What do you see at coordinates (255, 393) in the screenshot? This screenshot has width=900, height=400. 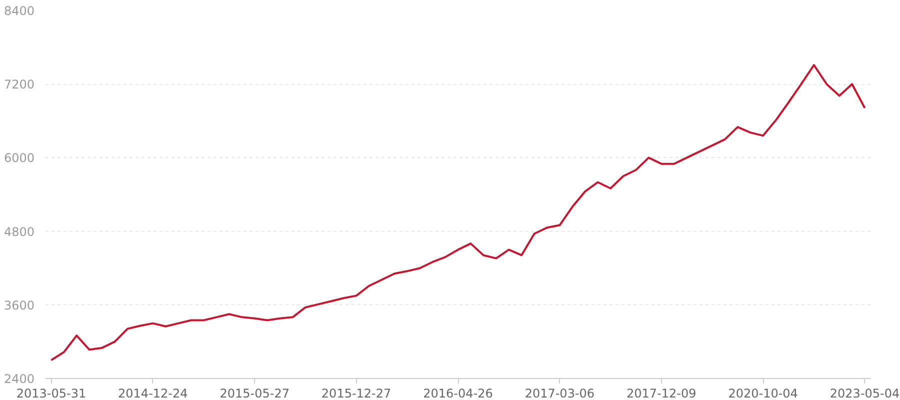 I see `x-tick-label: 2015-05-27` at bounding box center [255, 393].